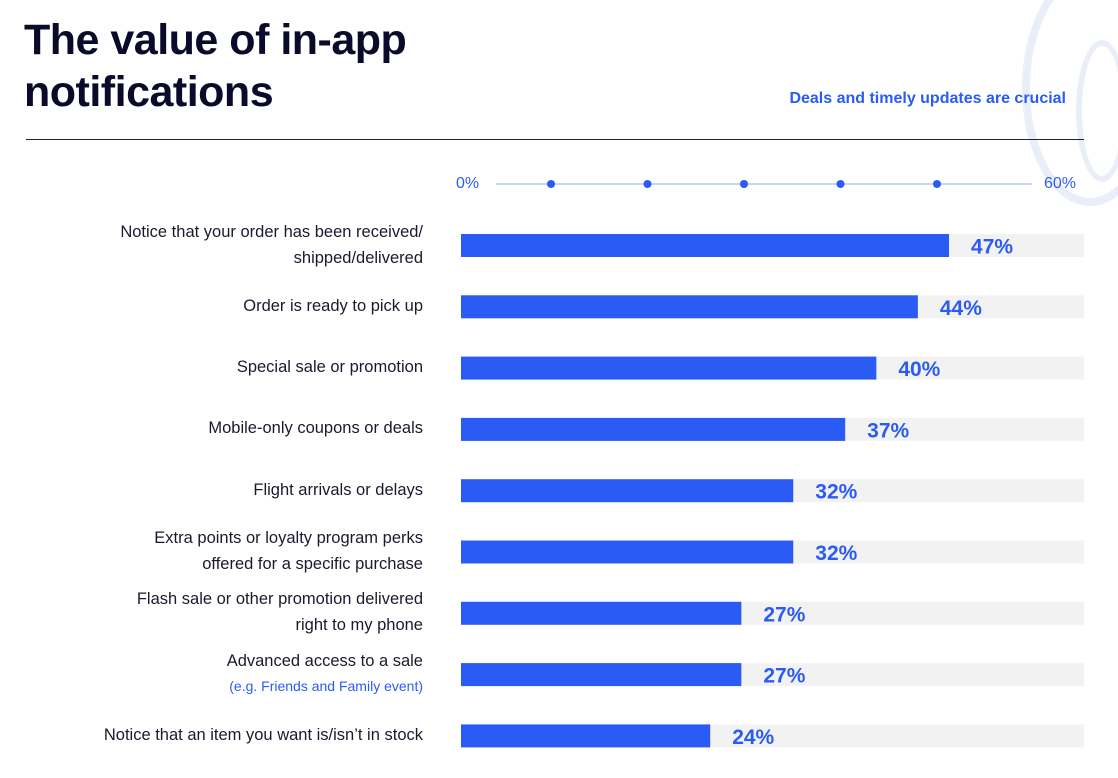 The image size is (1118, 778). What do you see at coordinates (992, 247) in the screenshot?
I see `value-label-1: 47%` at bounding box center [992, 247].